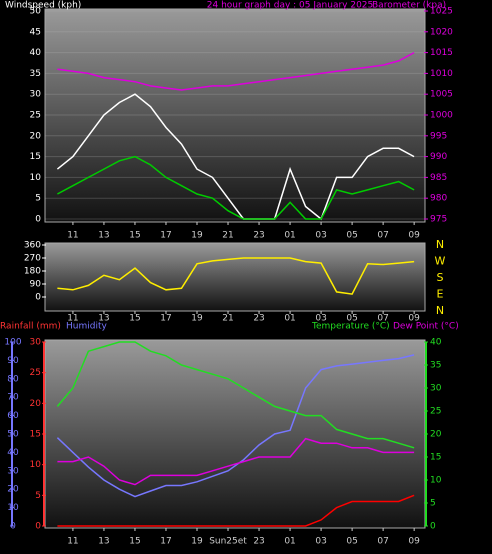  What do you see at coordinates (438, 220) in the screenshot?
I see `y2-tick-label: 975` at bounding box center [438, 220].